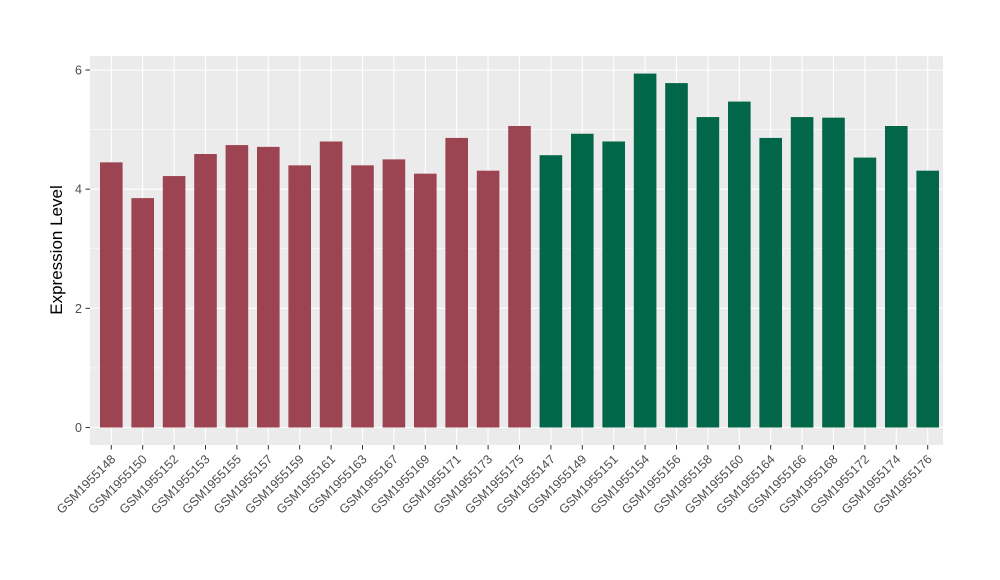 The width and height of the screenshot is (1000, 580). I want to click on y-tick-label: 6, so click(78, 71).